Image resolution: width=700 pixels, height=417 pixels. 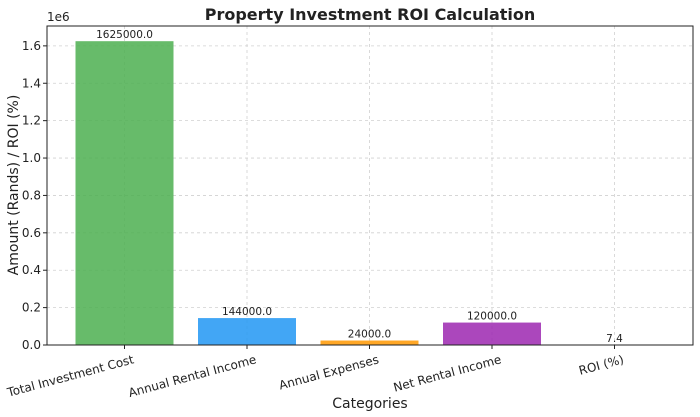 What do you see at coordinates (369, 404) in the screenshot?
I see `x-axis-label: Categories` at bounding box center [369, 404].